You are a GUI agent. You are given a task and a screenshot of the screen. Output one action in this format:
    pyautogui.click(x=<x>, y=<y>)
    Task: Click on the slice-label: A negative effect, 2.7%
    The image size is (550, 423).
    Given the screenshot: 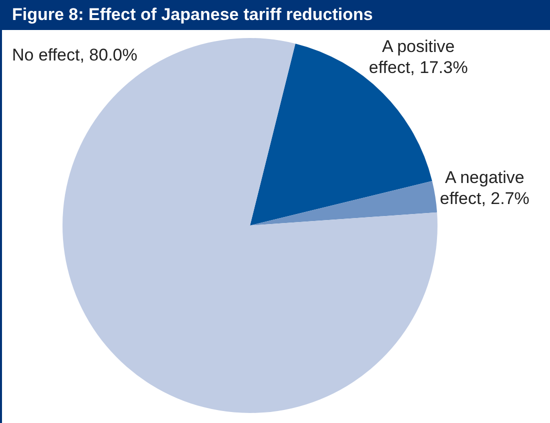 What is the action you would take?
    pyautogui.click(x=485, y=188)
    